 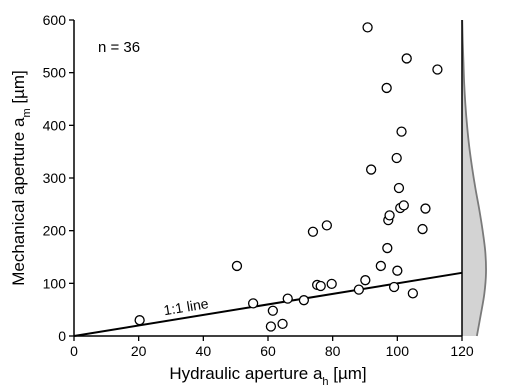 I want to click on y-tick-label: 100, so click(x=55, y=283).